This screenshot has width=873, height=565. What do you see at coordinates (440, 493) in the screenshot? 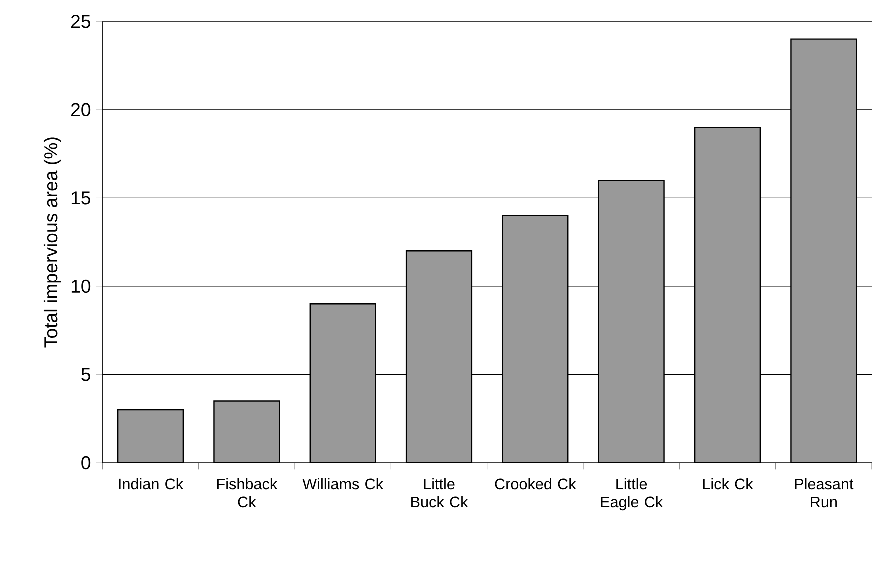
I see `x-tick-label: Little Buck Ck` at bounding box center [440, 493].